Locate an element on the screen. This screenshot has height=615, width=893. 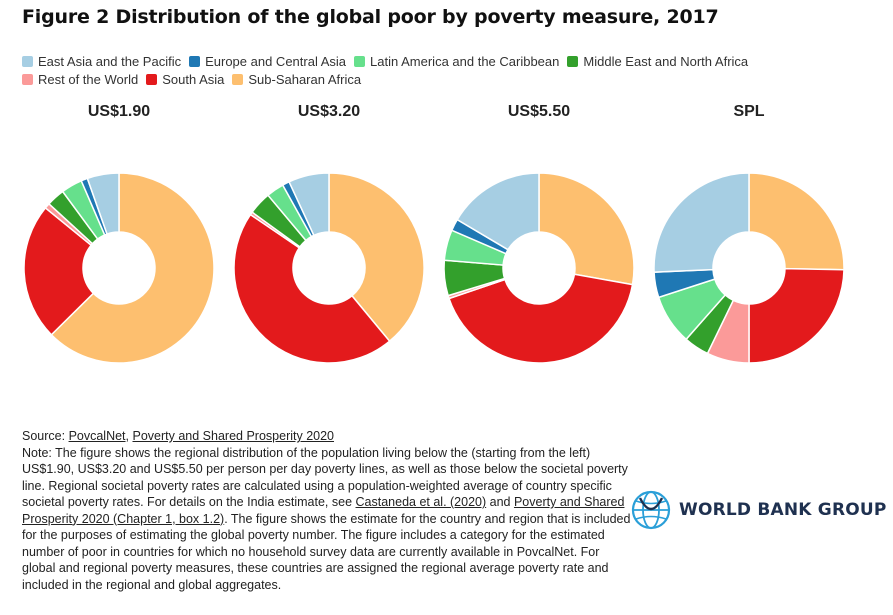
legend-label: South Asia is located at coordinates (193, 79).